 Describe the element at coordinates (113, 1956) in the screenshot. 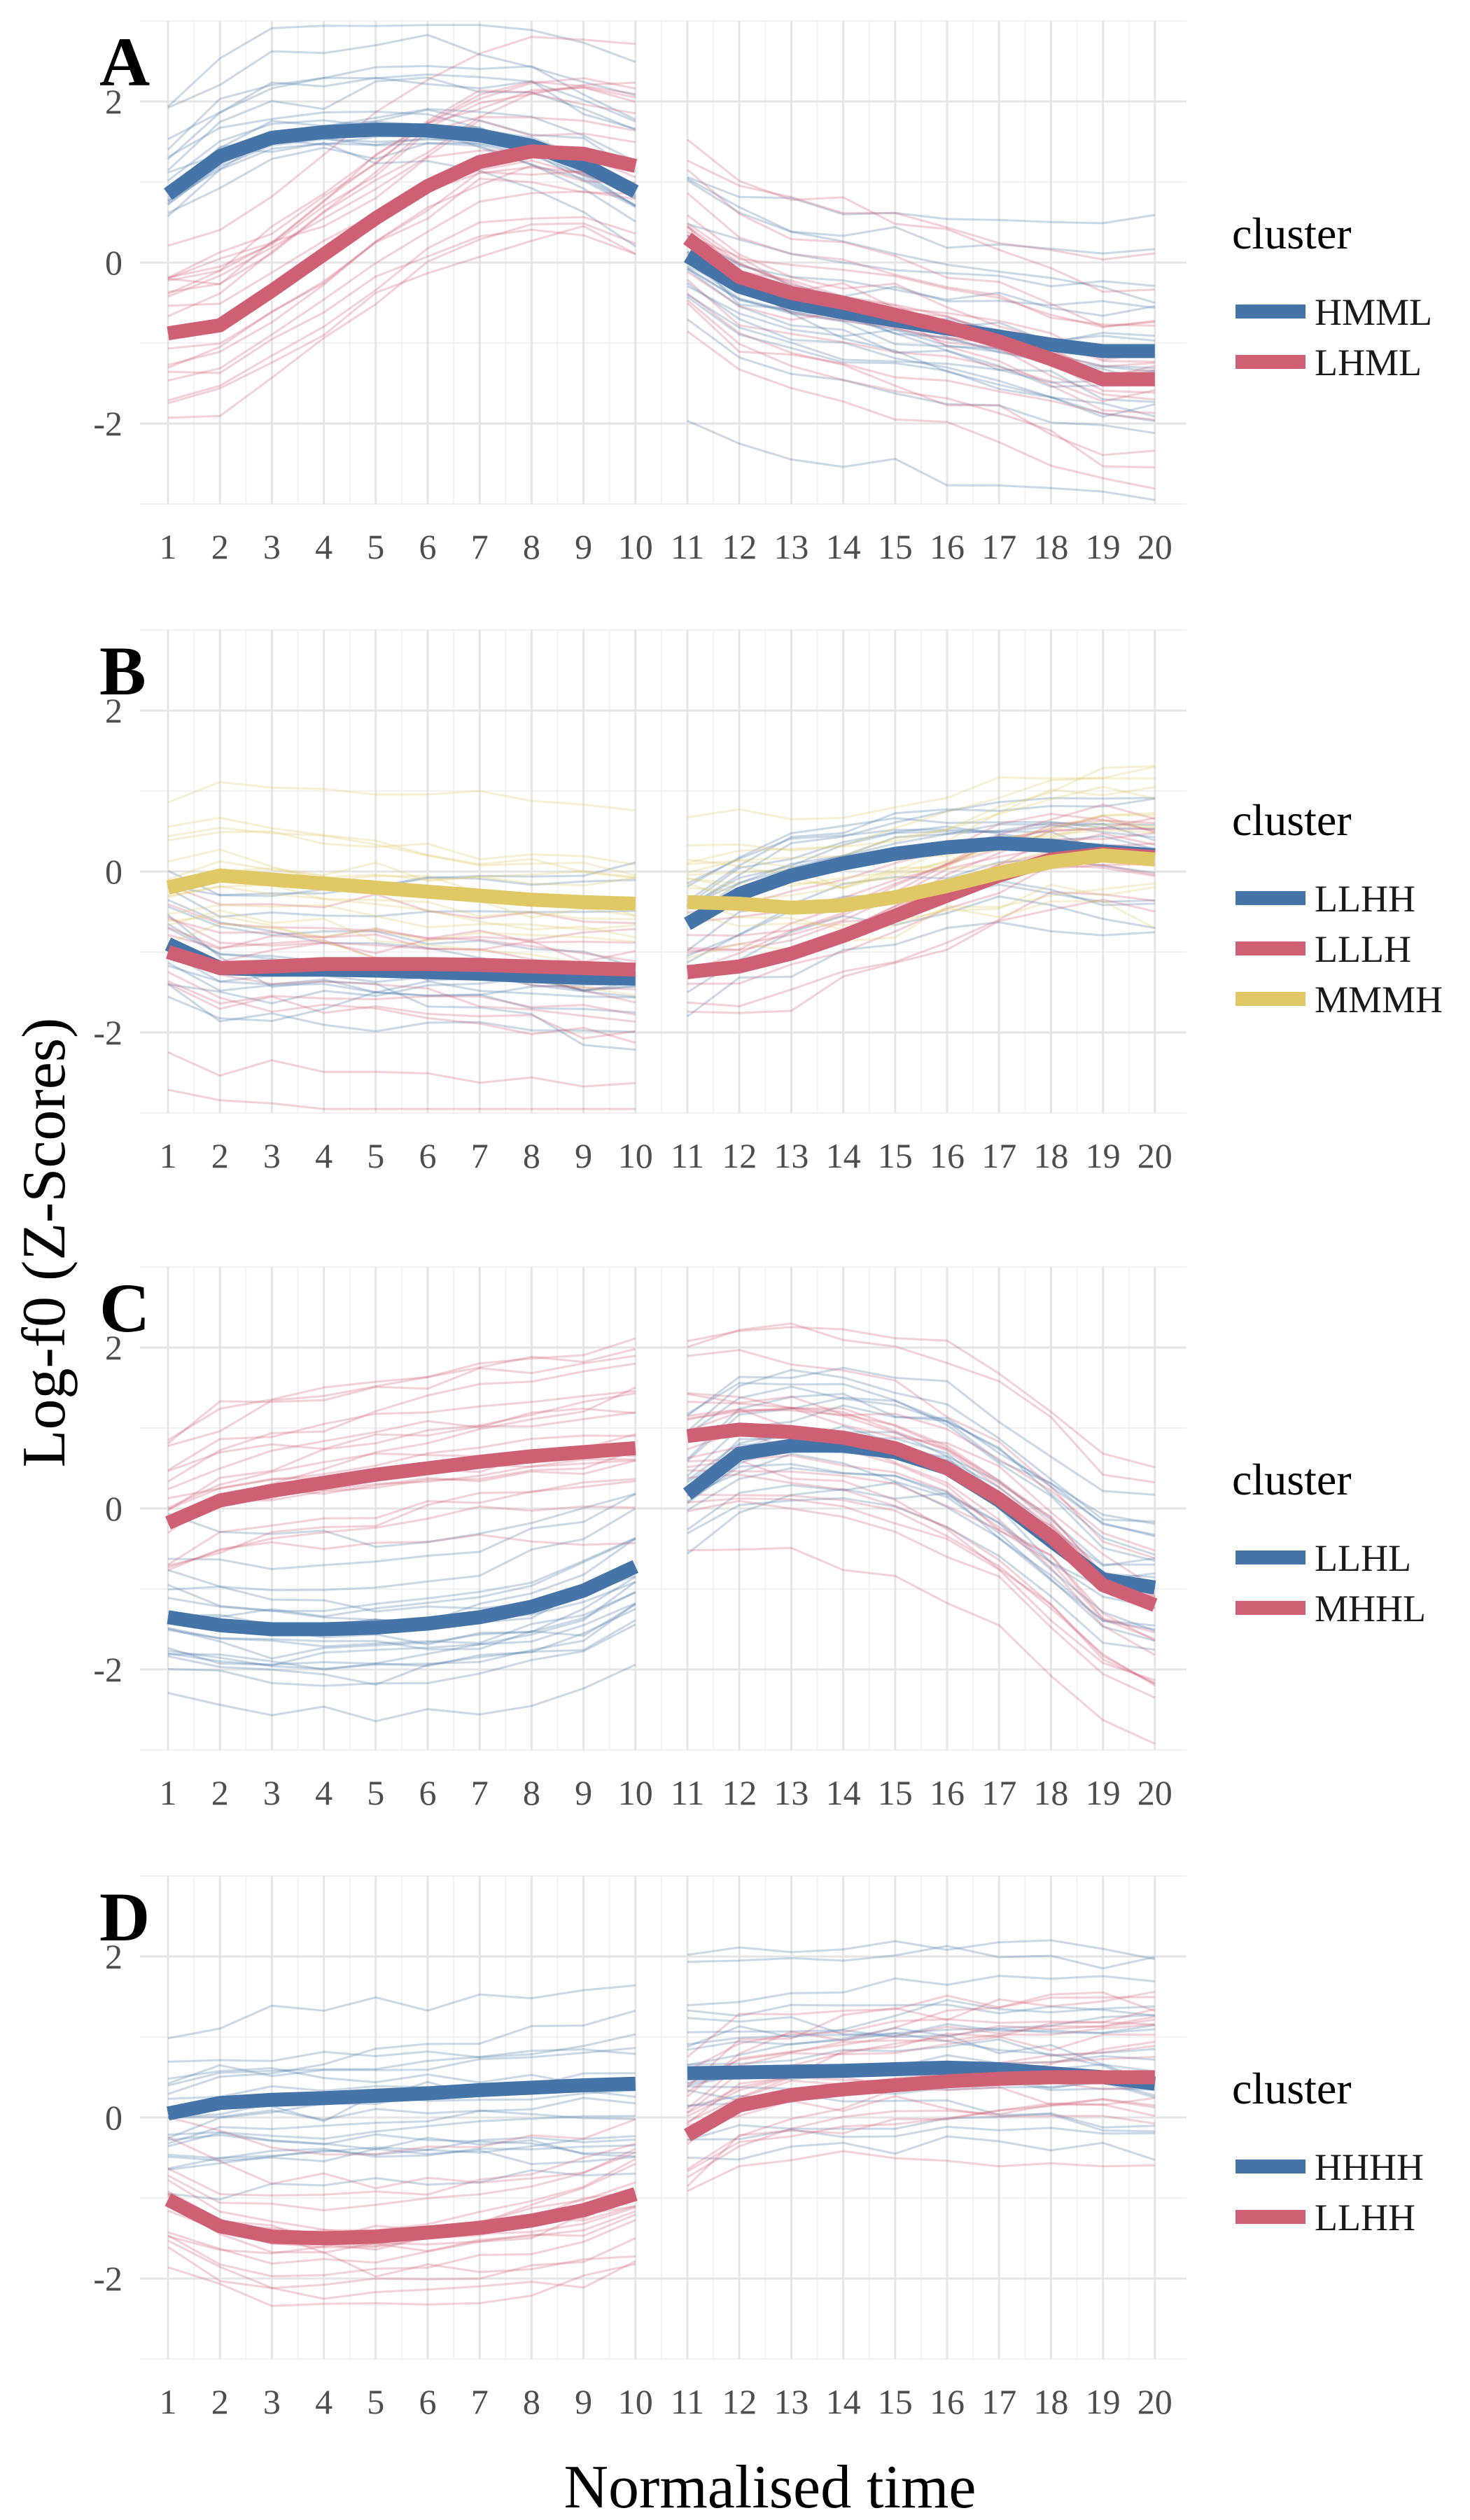

I see `y-tick-label: 2` at that location.